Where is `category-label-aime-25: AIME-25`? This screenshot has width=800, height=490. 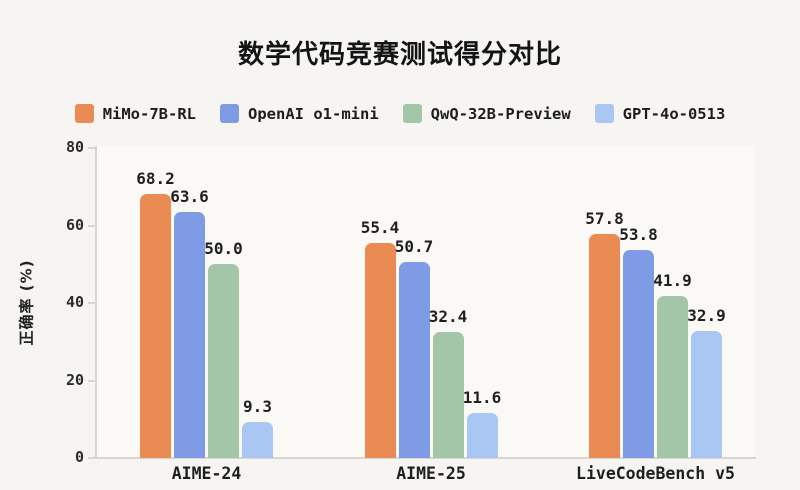 category-label-aime-25: AIME-25 is located at coordinates (431, 473).